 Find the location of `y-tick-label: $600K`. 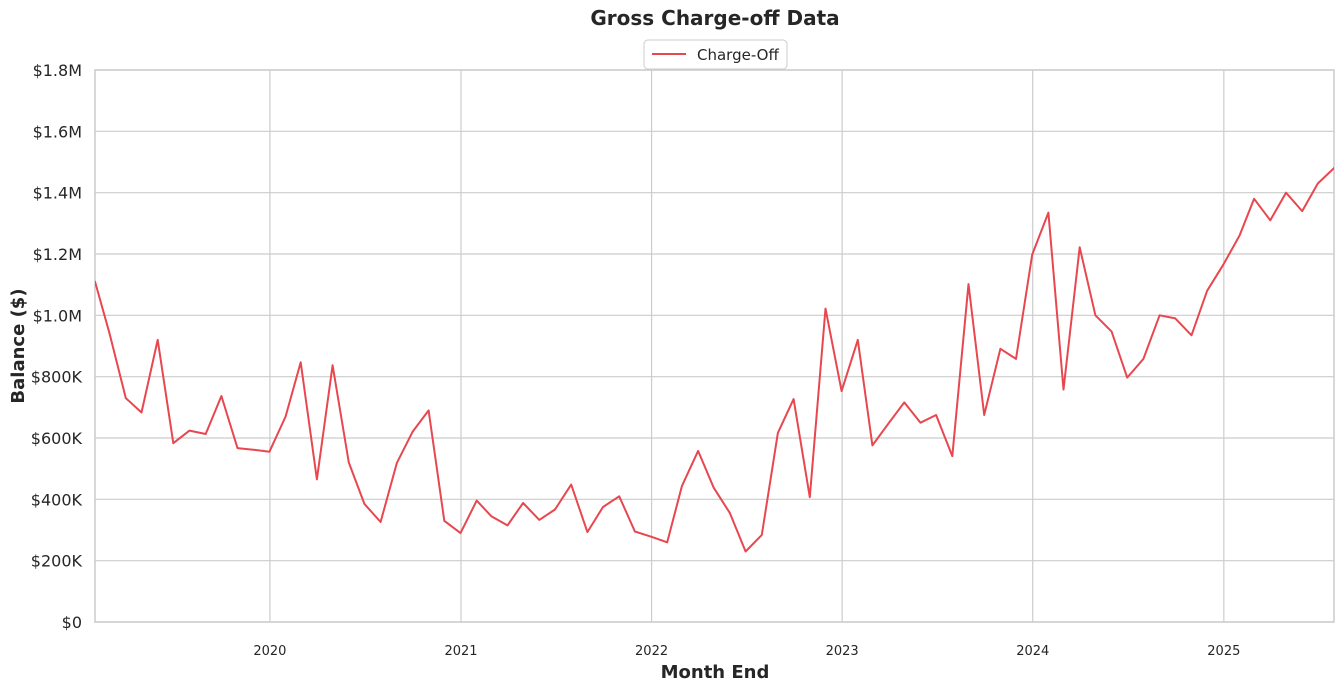

y-tick-label: $600K is located at coordinates (57, 438).